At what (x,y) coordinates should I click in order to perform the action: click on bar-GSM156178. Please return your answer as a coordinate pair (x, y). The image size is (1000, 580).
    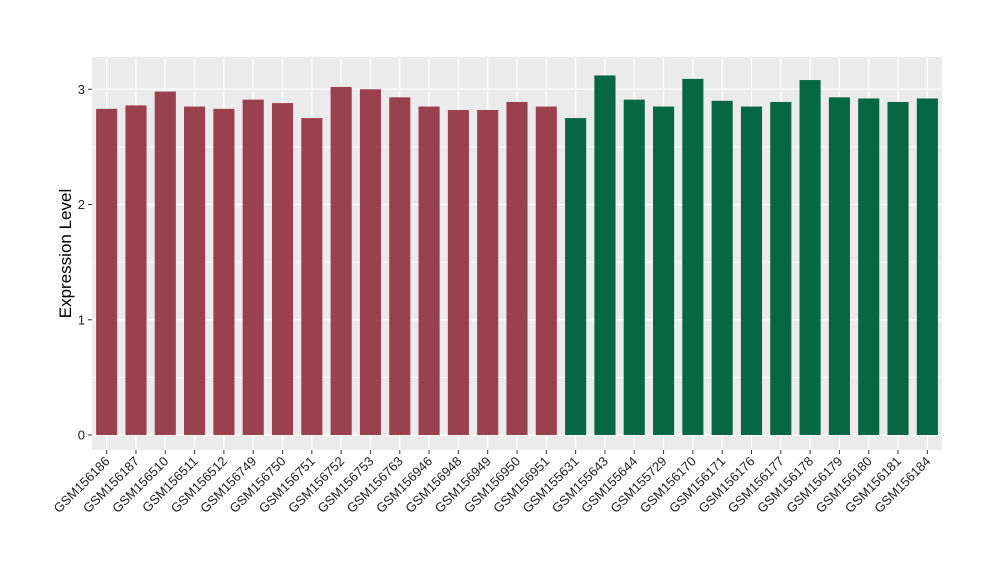
    Looking at the image, I should click on (810, 258).